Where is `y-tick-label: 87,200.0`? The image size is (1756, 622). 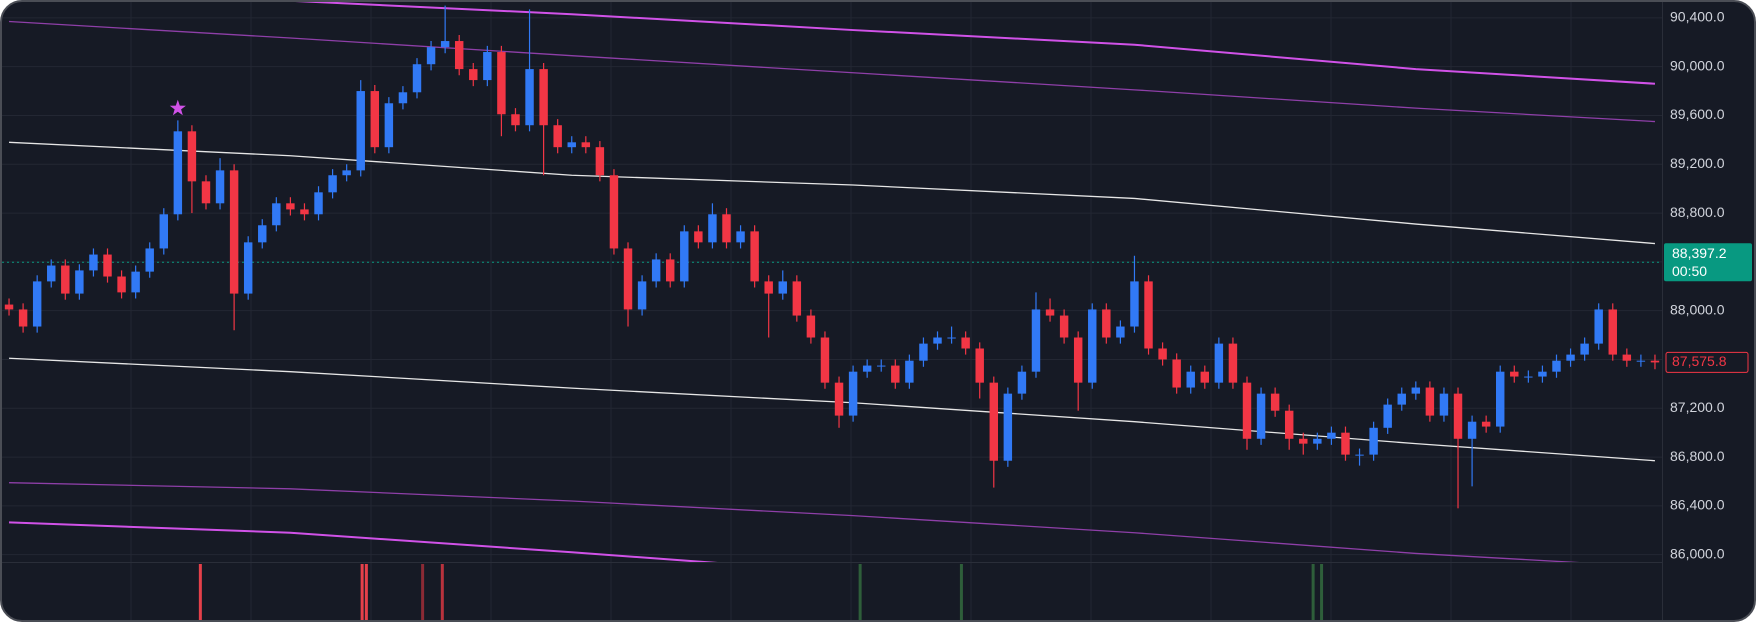 y-tick-label: 87,200.0 is located at coordinates (1697, 407).